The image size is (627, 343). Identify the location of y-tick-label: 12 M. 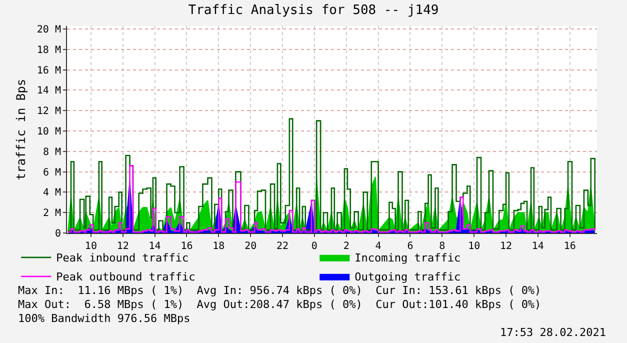
(48, 112).